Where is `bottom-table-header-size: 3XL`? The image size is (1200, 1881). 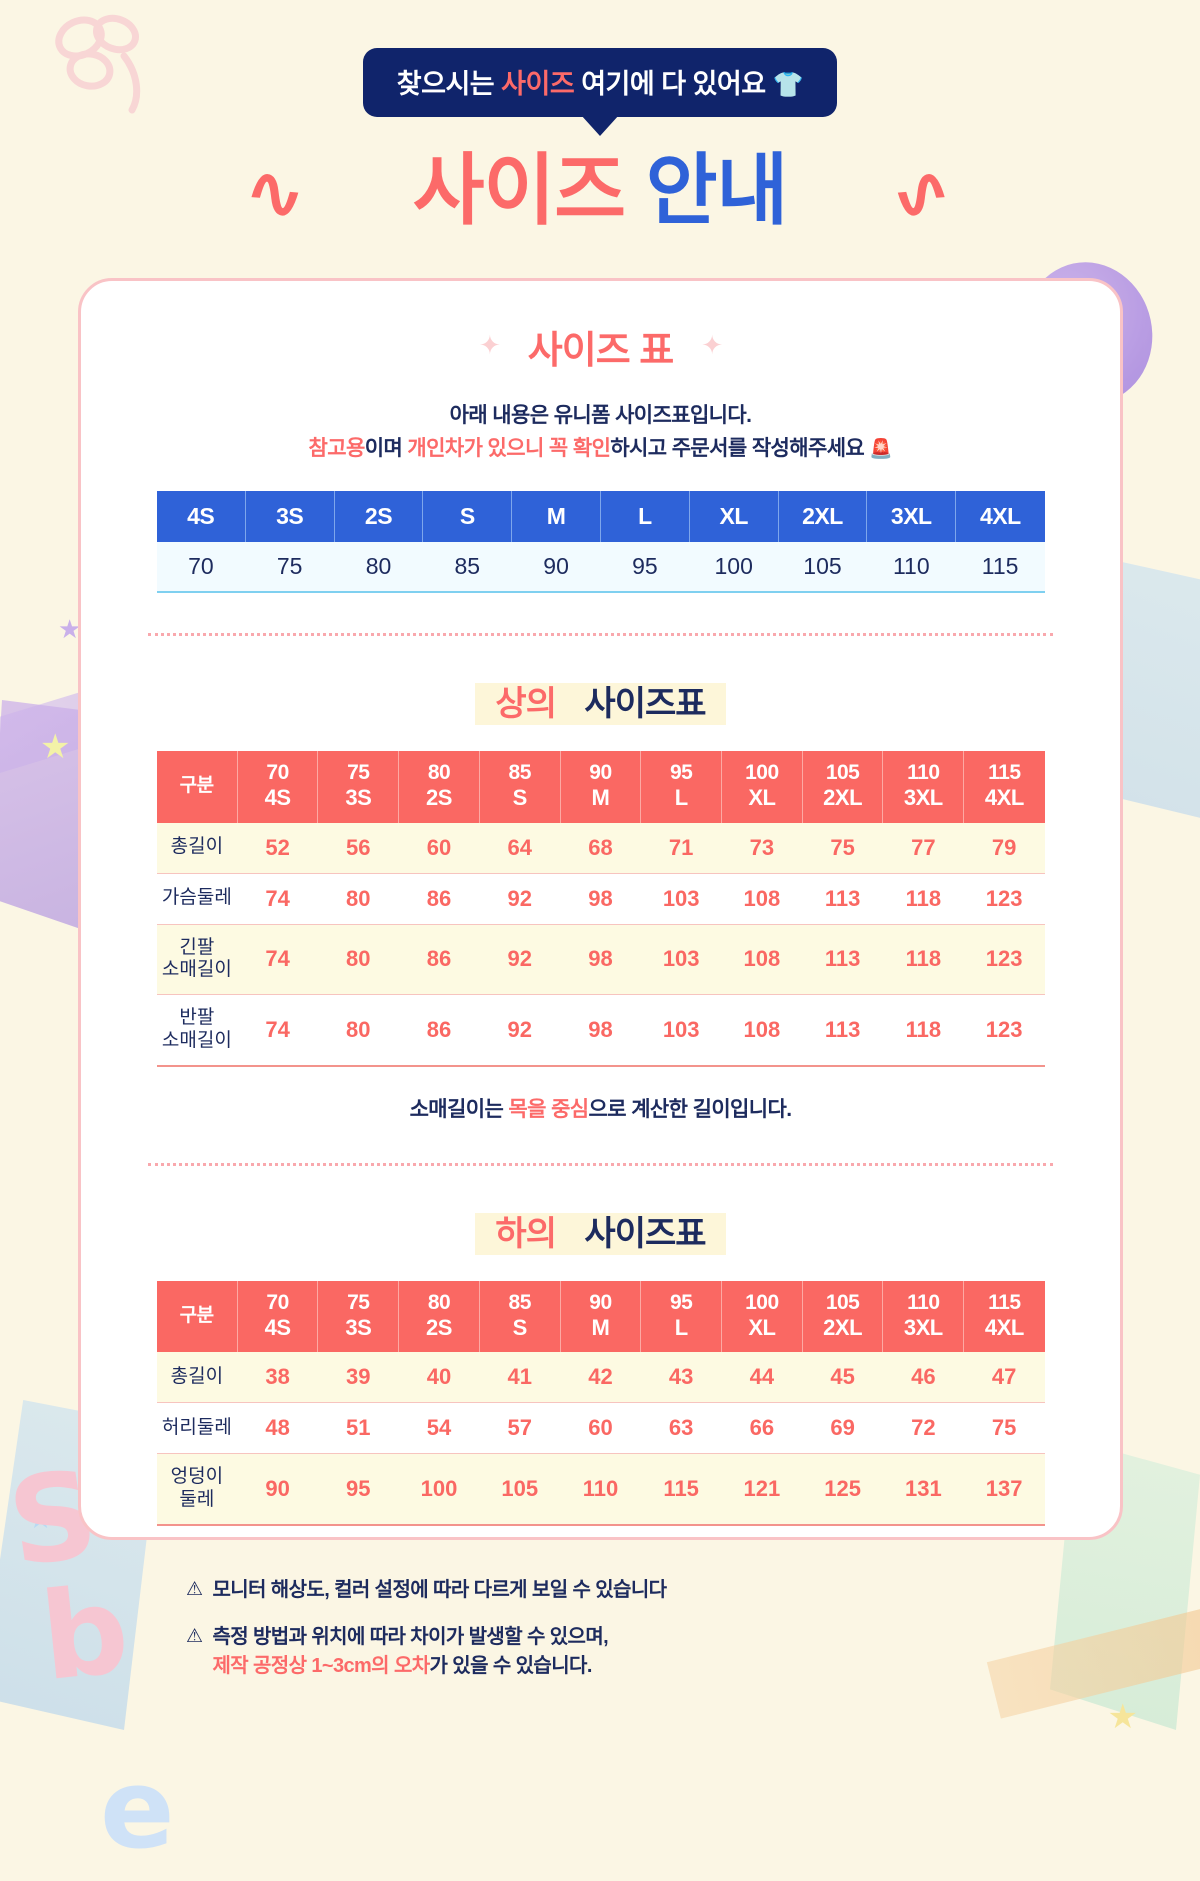
bottom-table-header-size: 3XL is located at coordinates (923, 1327).